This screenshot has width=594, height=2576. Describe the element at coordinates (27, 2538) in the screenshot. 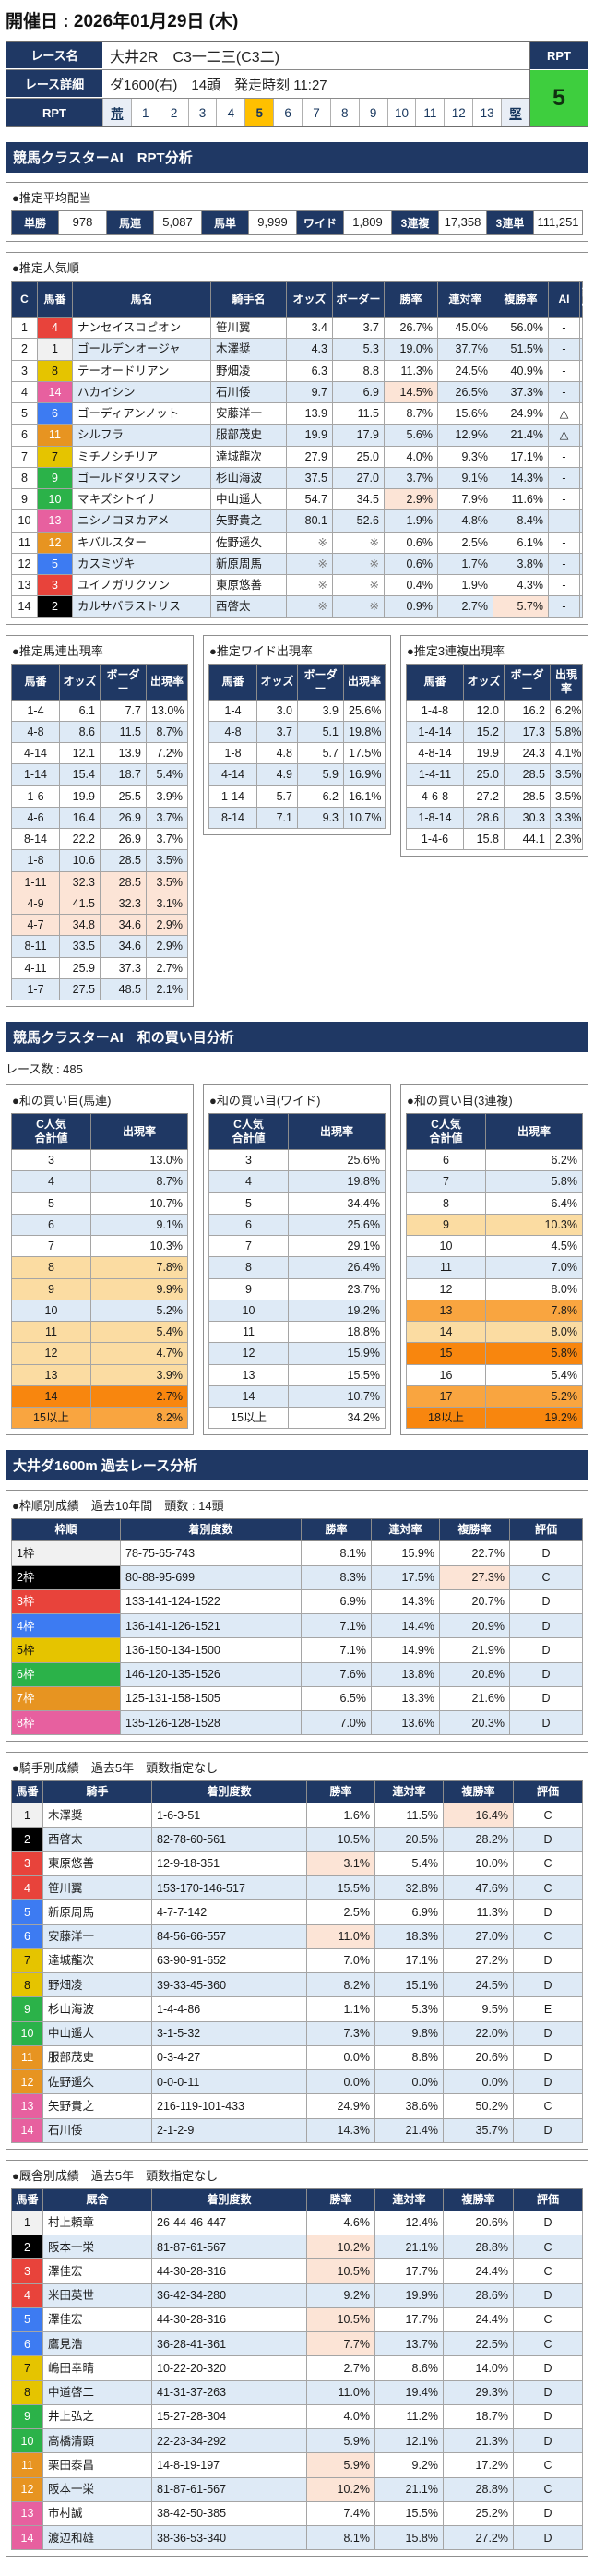

I see `horse-number-cell: 14` at that location.